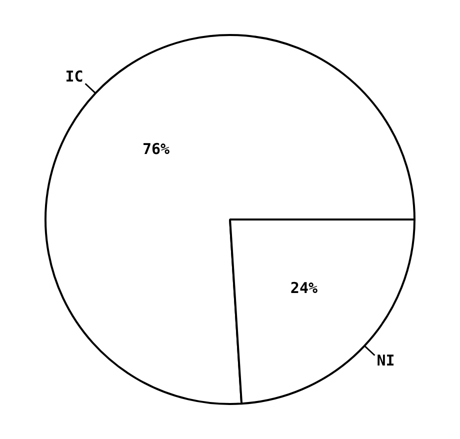 The width and height of the screenshot is (460, 439). Describe the element at coordinates (304, 287) in the screenshot. I see `data-label: 24%` at that location.